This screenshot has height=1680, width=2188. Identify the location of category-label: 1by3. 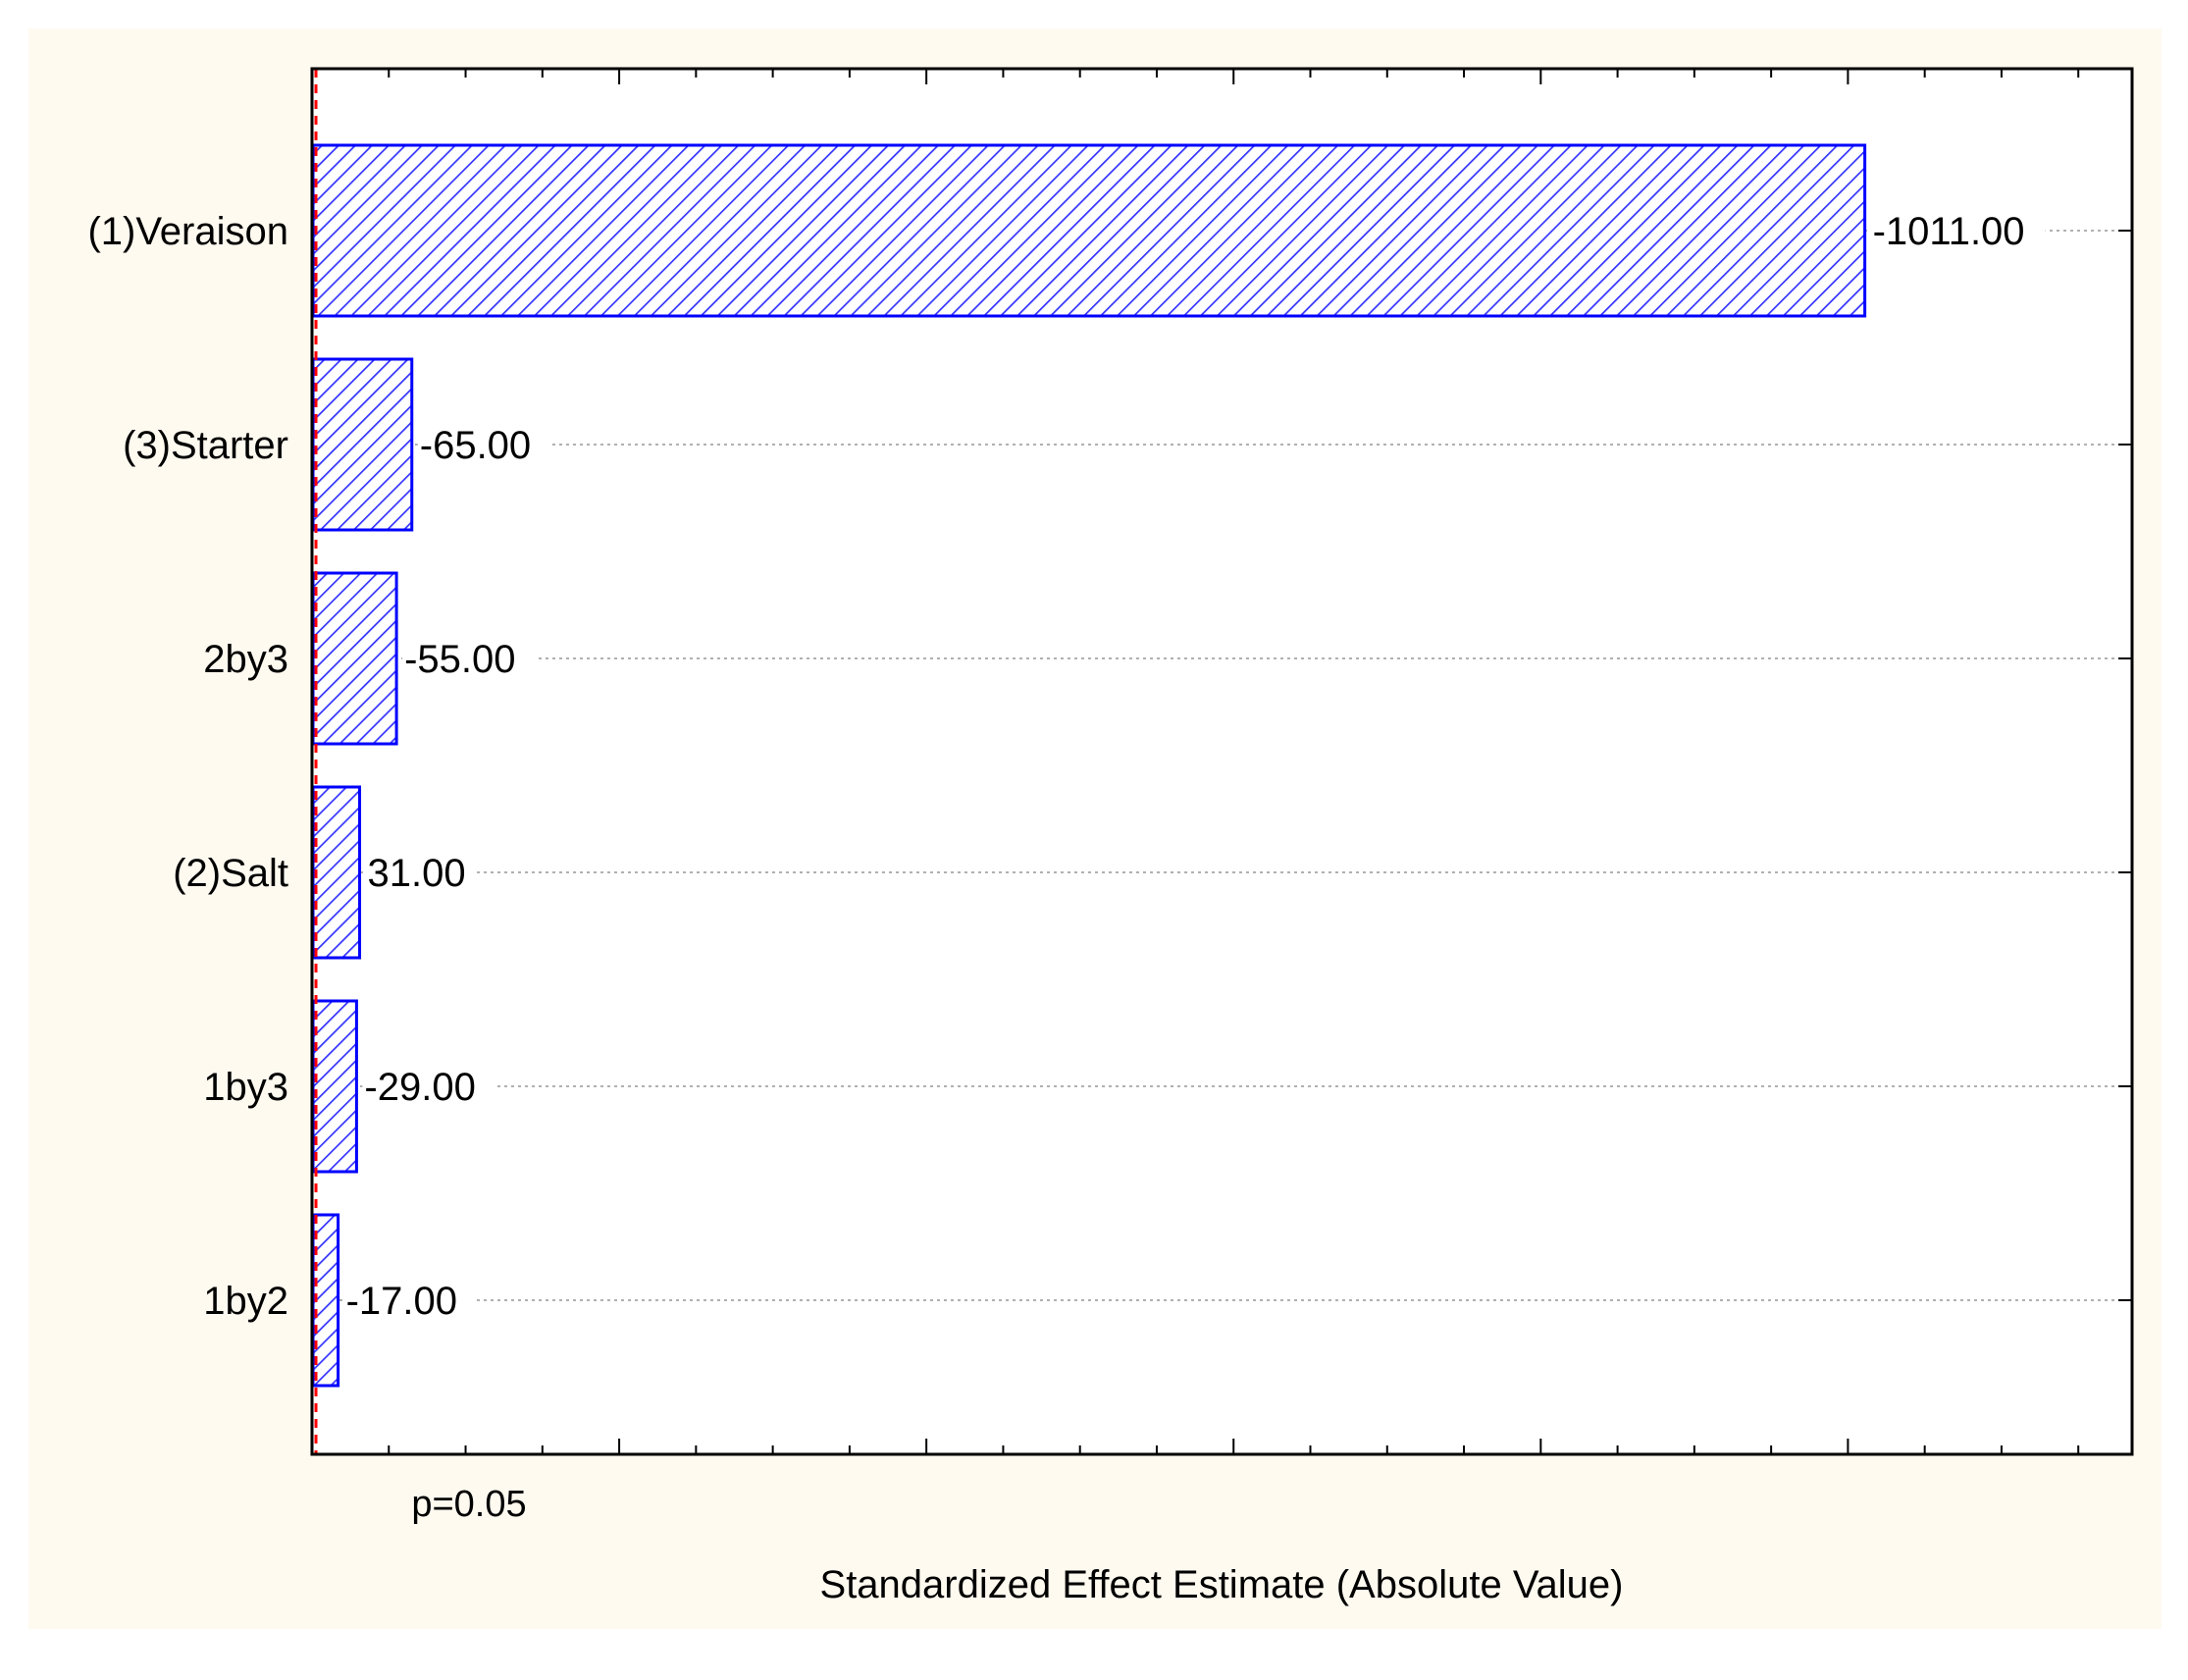
(245, 1087).